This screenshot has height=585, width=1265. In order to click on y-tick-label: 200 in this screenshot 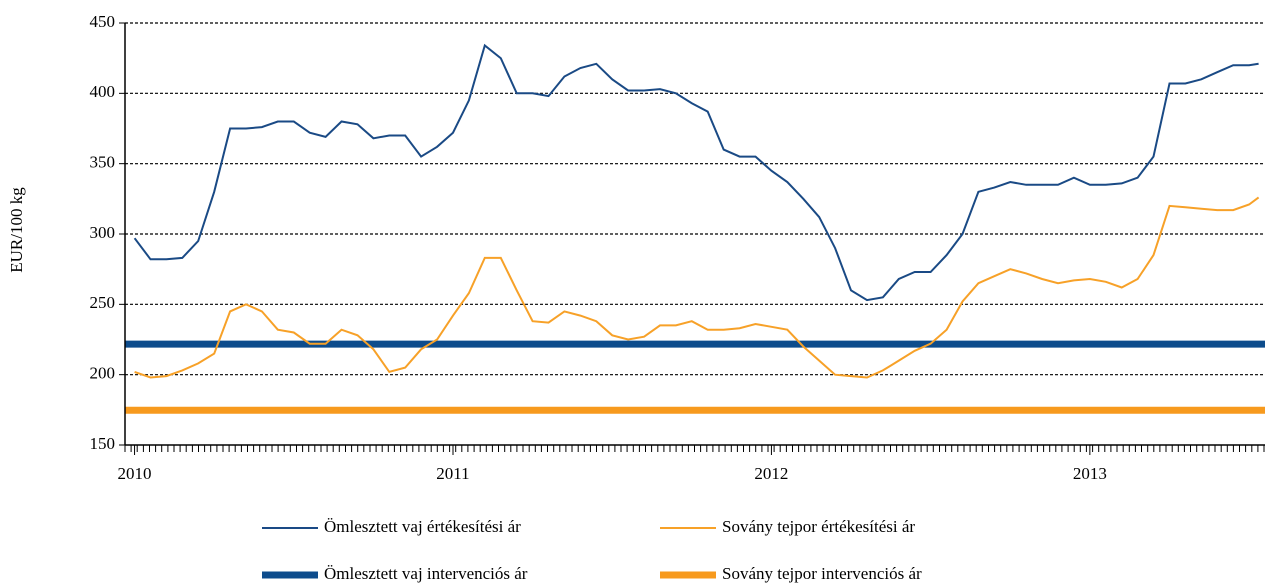, I will do `click(103, 373)`.